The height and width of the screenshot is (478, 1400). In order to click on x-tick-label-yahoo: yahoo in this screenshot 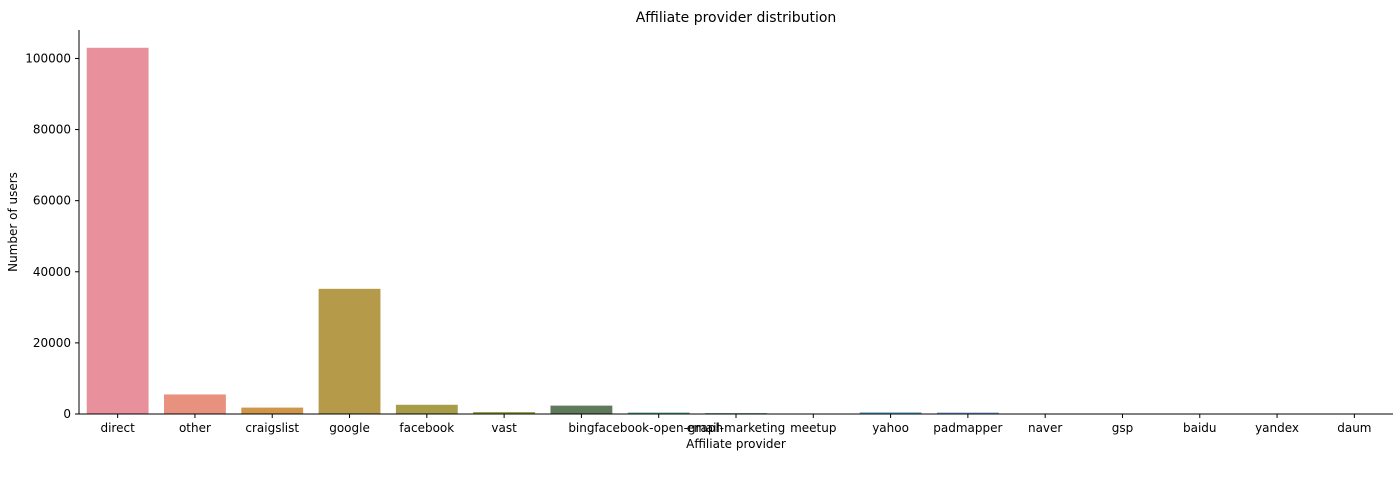, I will do `click(890, 428)`.